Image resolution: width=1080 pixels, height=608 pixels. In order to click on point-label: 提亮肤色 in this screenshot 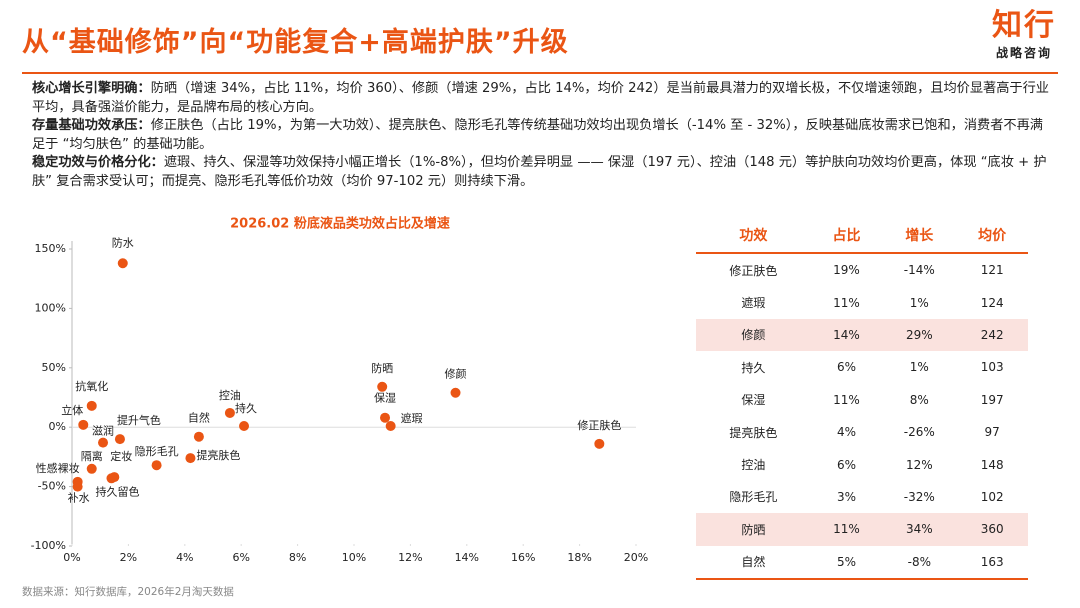, I will do `click(218, 455)`.